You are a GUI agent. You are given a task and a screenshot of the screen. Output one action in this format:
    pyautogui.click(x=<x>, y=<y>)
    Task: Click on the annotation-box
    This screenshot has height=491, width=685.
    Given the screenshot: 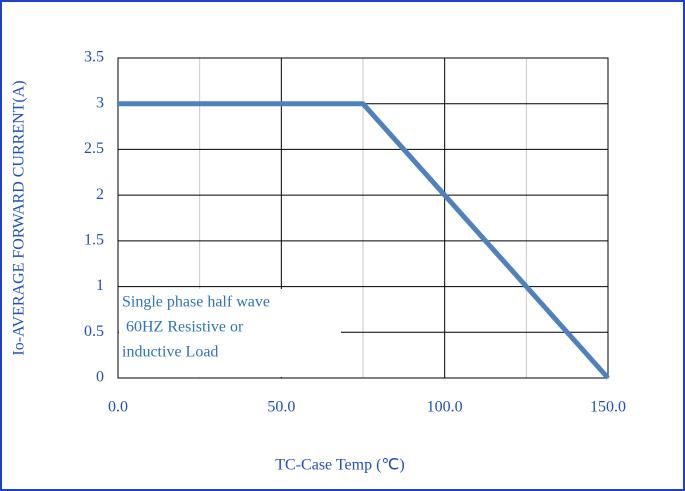 What is the action you would take?
    pyautogui.click(x=230, y=333)
    